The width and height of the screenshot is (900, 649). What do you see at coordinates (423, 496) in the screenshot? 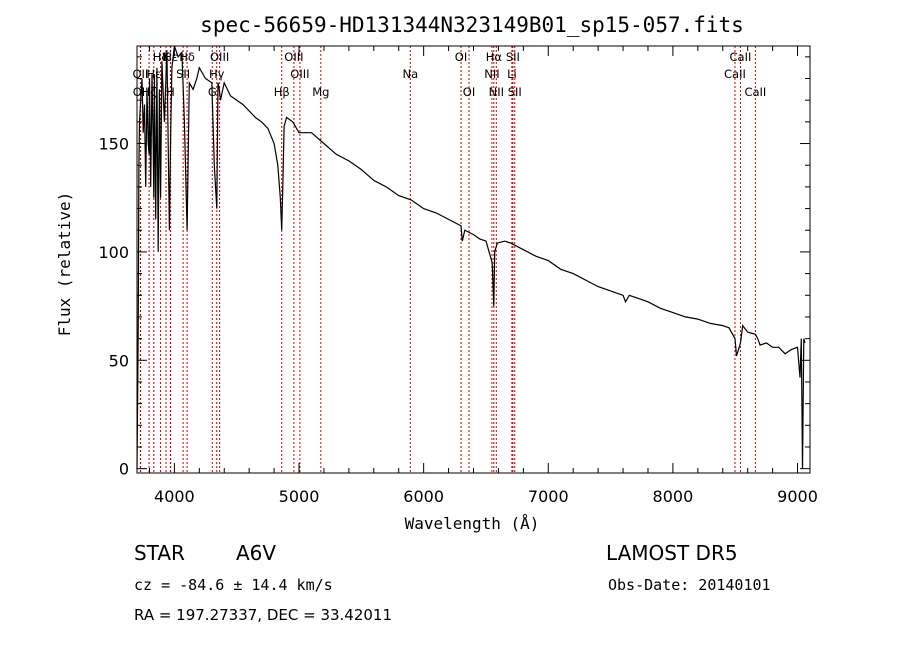
I see `x-tick-label: 6000` at bounding box center [423, 496].